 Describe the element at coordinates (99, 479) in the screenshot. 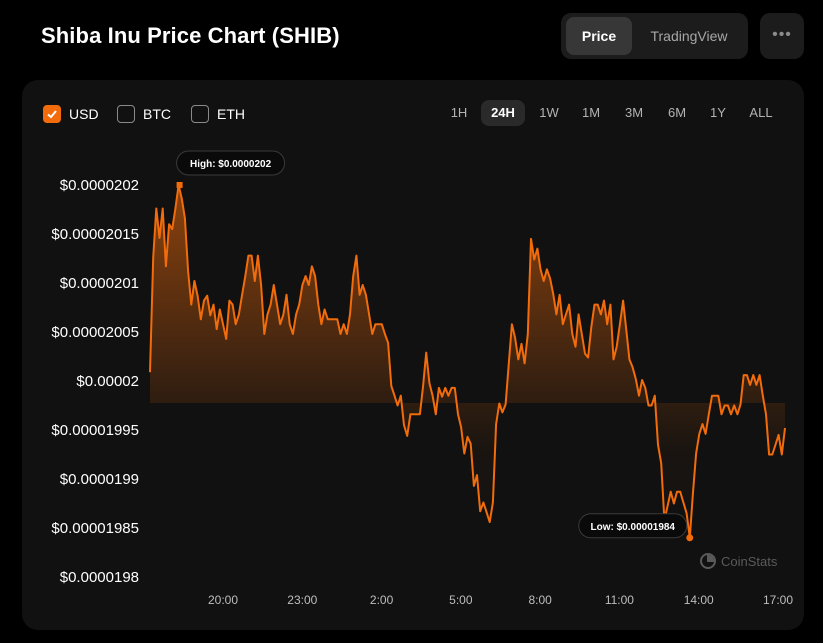

I see `y-tick-label: $0.0000199` at that location.